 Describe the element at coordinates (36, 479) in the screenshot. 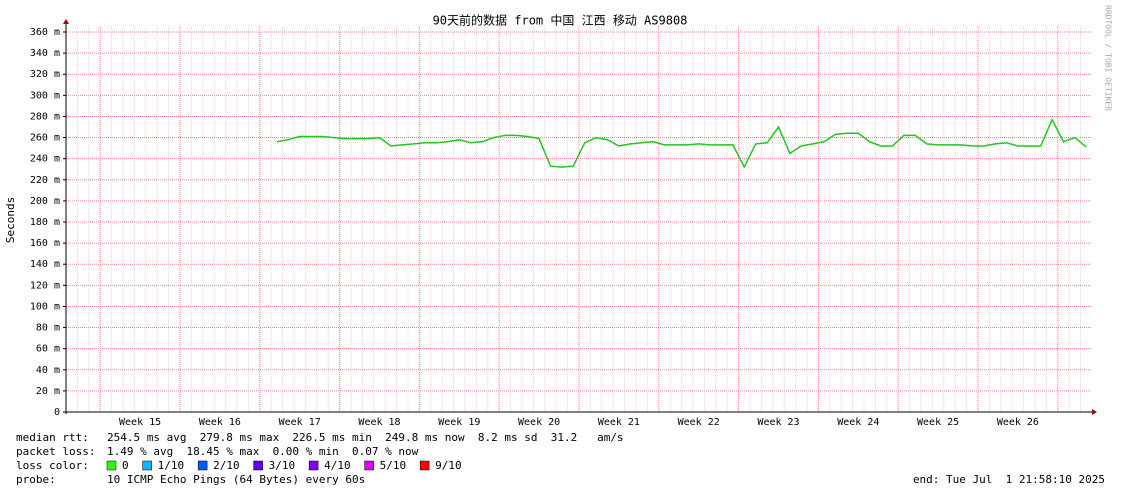

I see `probe-label: probe:` at that location.